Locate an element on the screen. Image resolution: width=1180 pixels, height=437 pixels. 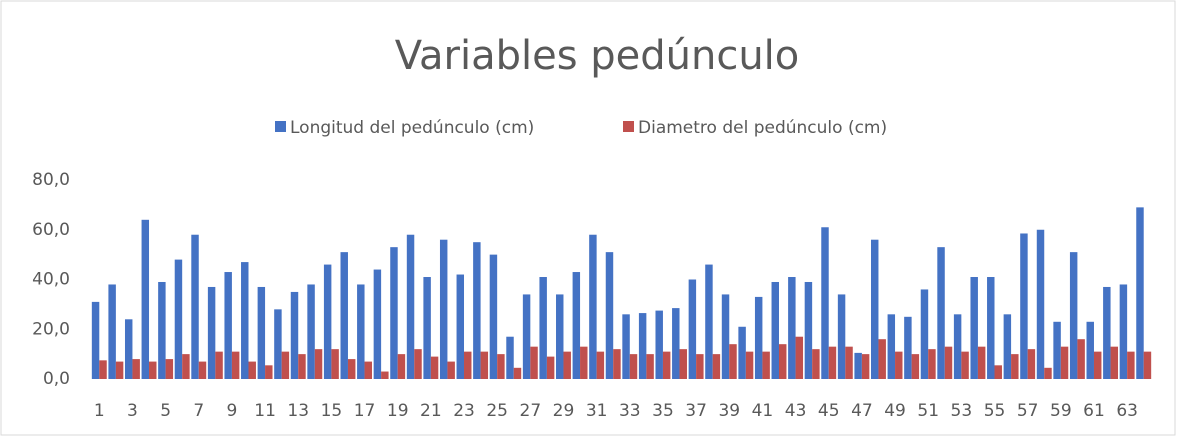
x-tick-label: 9 is located at coordinates (232, 411).